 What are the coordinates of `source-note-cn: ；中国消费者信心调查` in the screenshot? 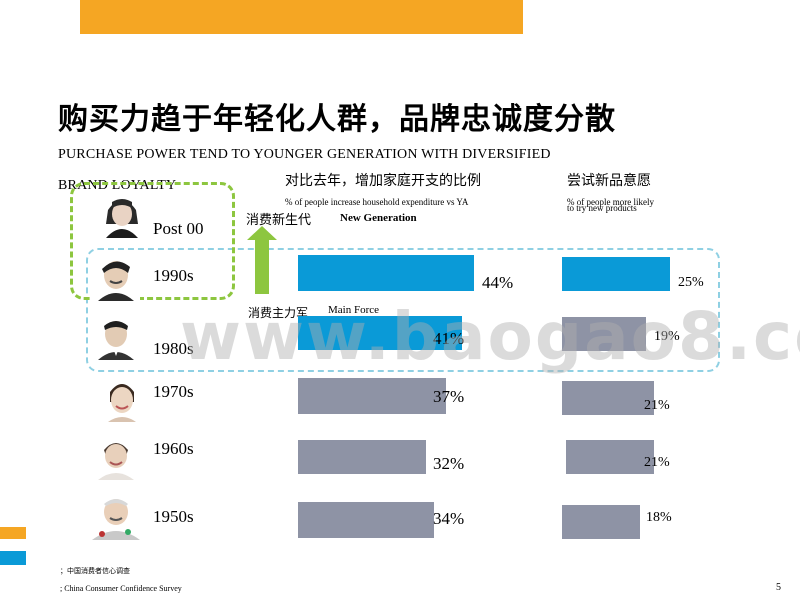 It's located at (95, 571).